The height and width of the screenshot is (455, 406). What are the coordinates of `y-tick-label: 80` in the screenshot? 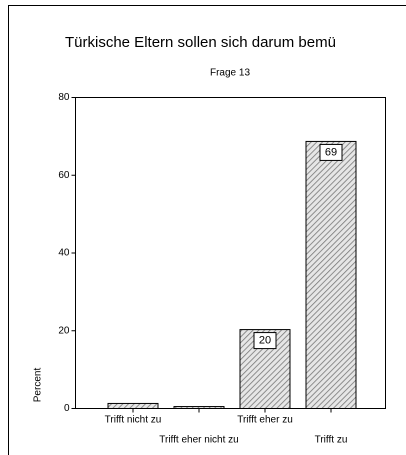 It's located at (64, 97).